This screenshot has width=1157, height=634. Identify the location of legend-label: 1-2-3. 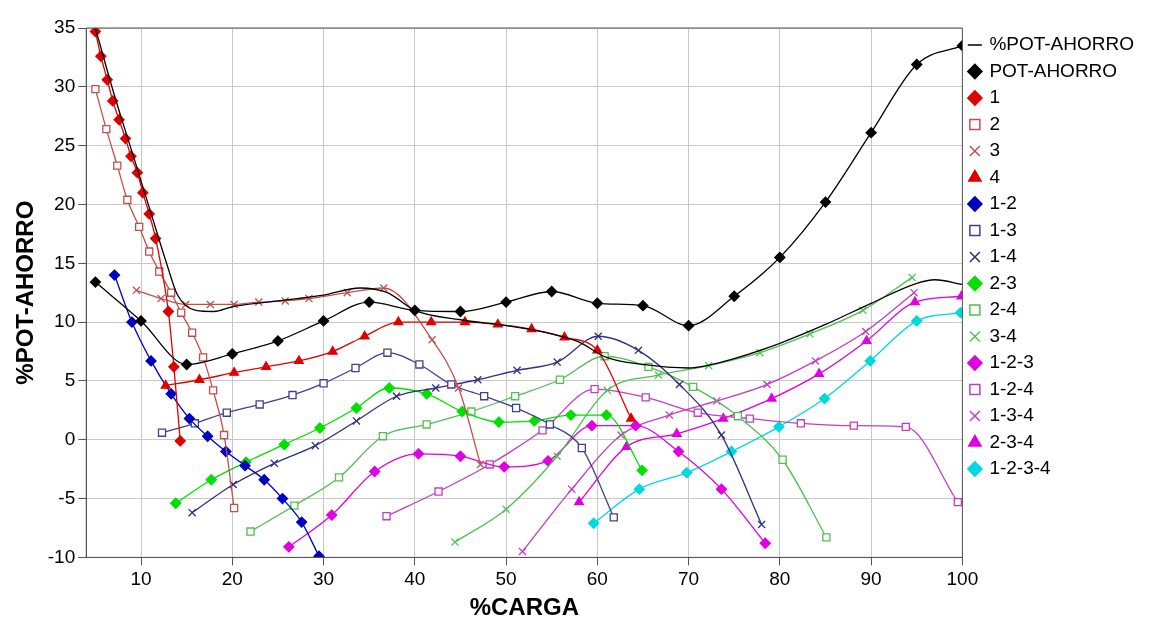
(1011, 362).